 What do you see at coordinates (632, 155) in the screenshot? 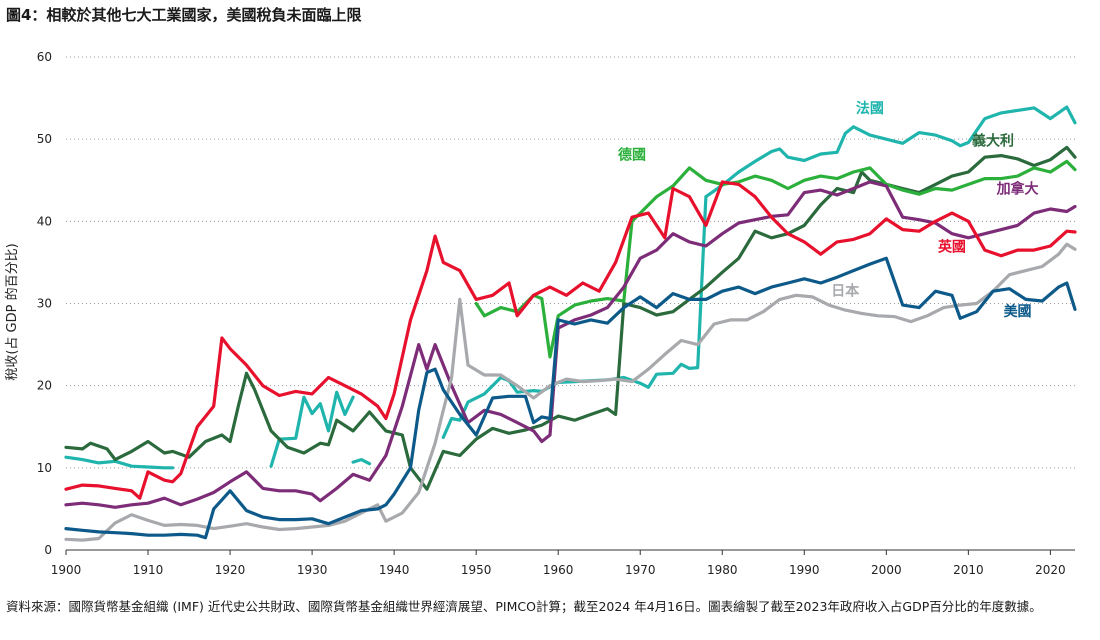
I see `series-label: 德國` at bounding box center [632, 155].